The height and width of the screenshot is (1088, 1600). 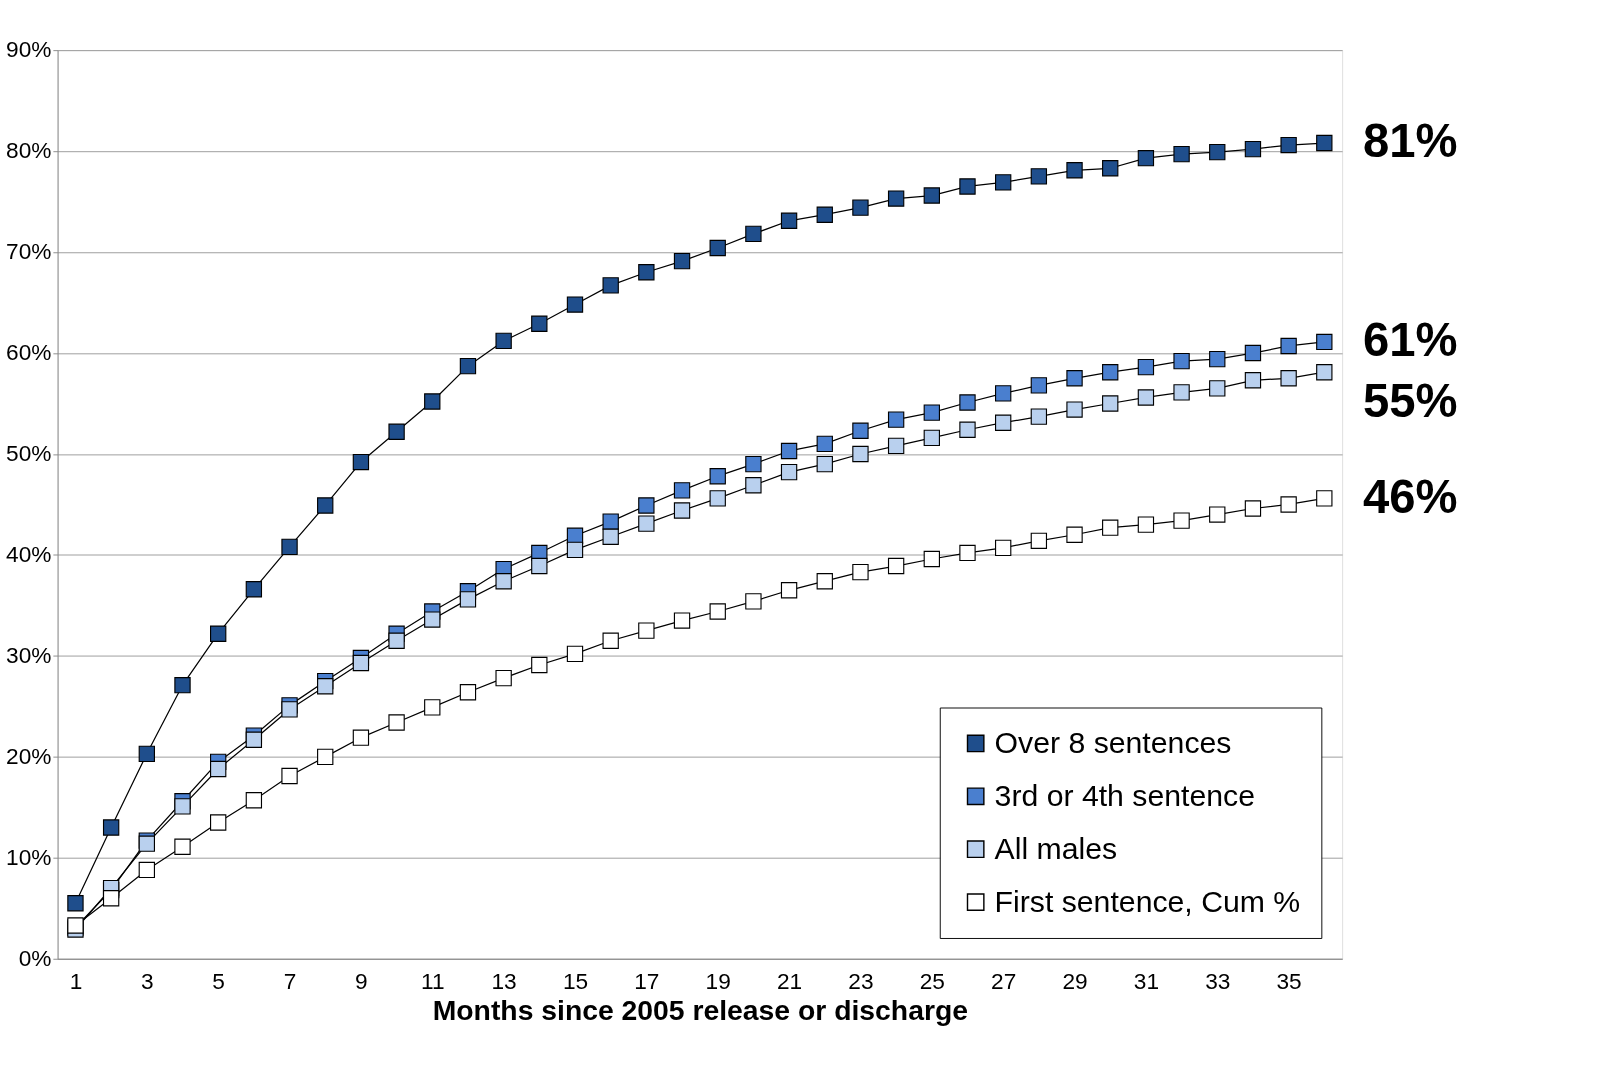 What do you see at coordinates (1004, 980) in the screenshot?
I see `x-tick-label: 27` at bounding box center [1004, 980].